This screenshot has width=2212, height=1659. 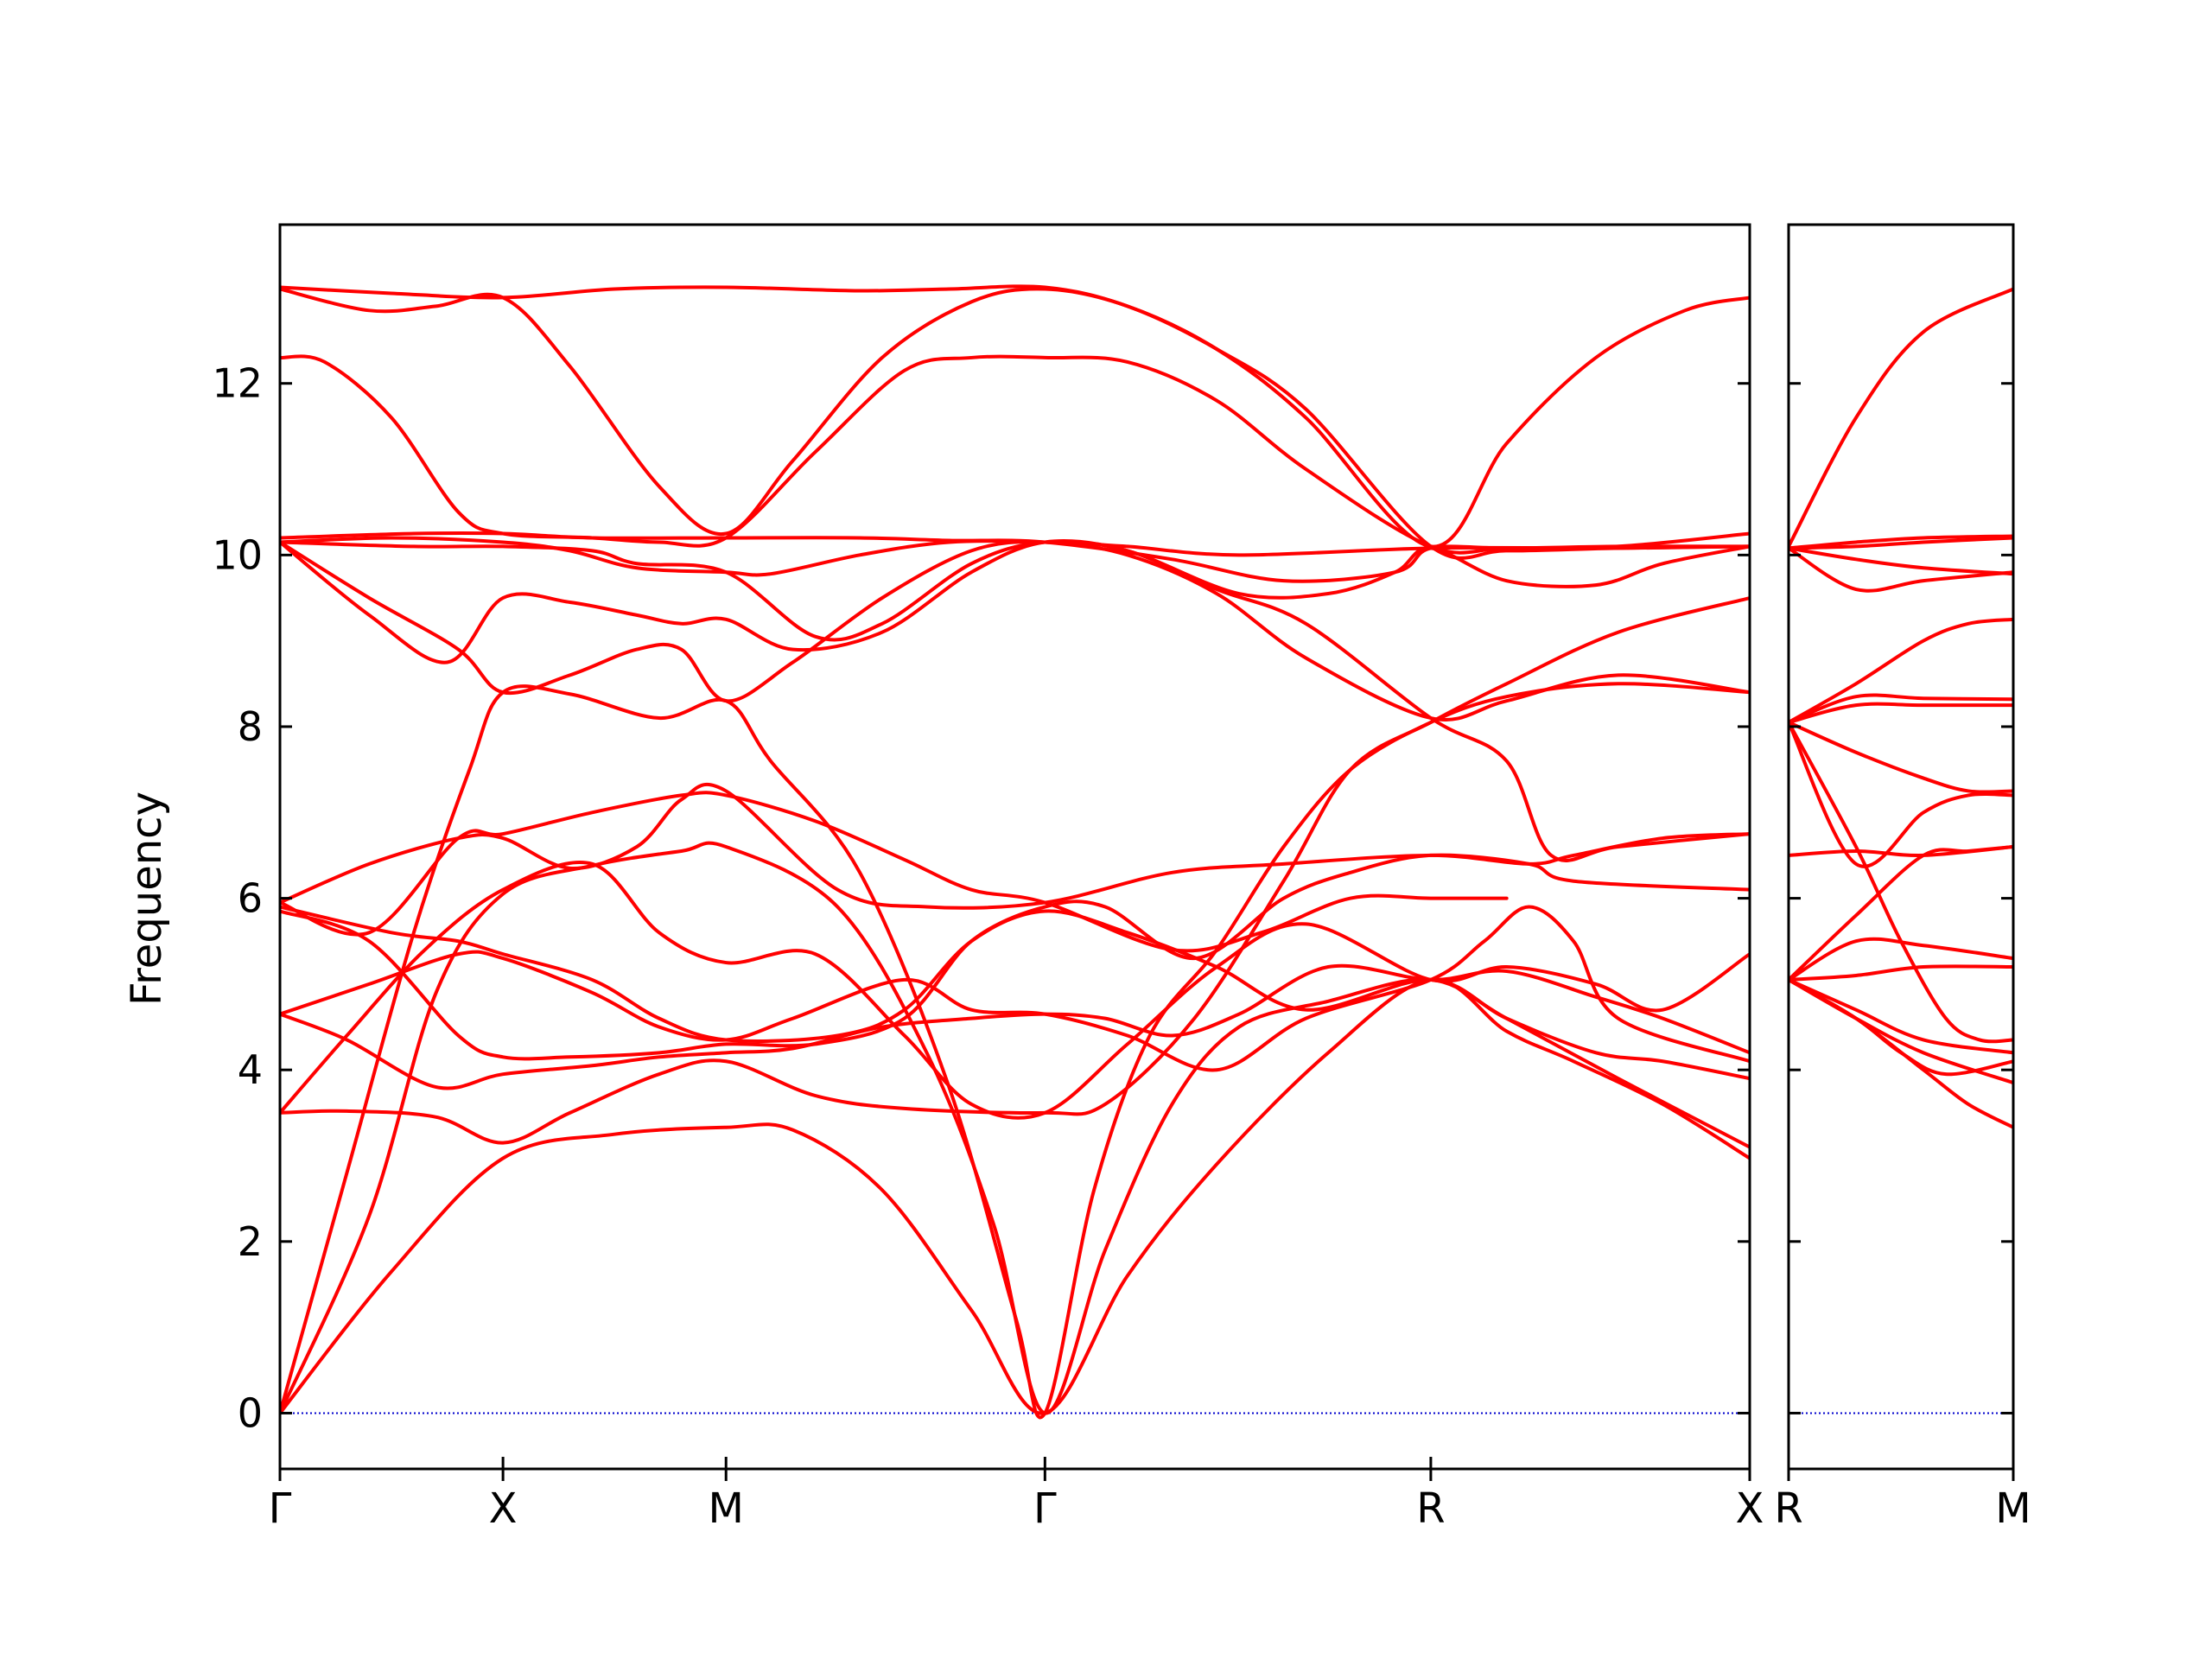 I want to click on ytick-label: 2, so click(x=250, y=1241).